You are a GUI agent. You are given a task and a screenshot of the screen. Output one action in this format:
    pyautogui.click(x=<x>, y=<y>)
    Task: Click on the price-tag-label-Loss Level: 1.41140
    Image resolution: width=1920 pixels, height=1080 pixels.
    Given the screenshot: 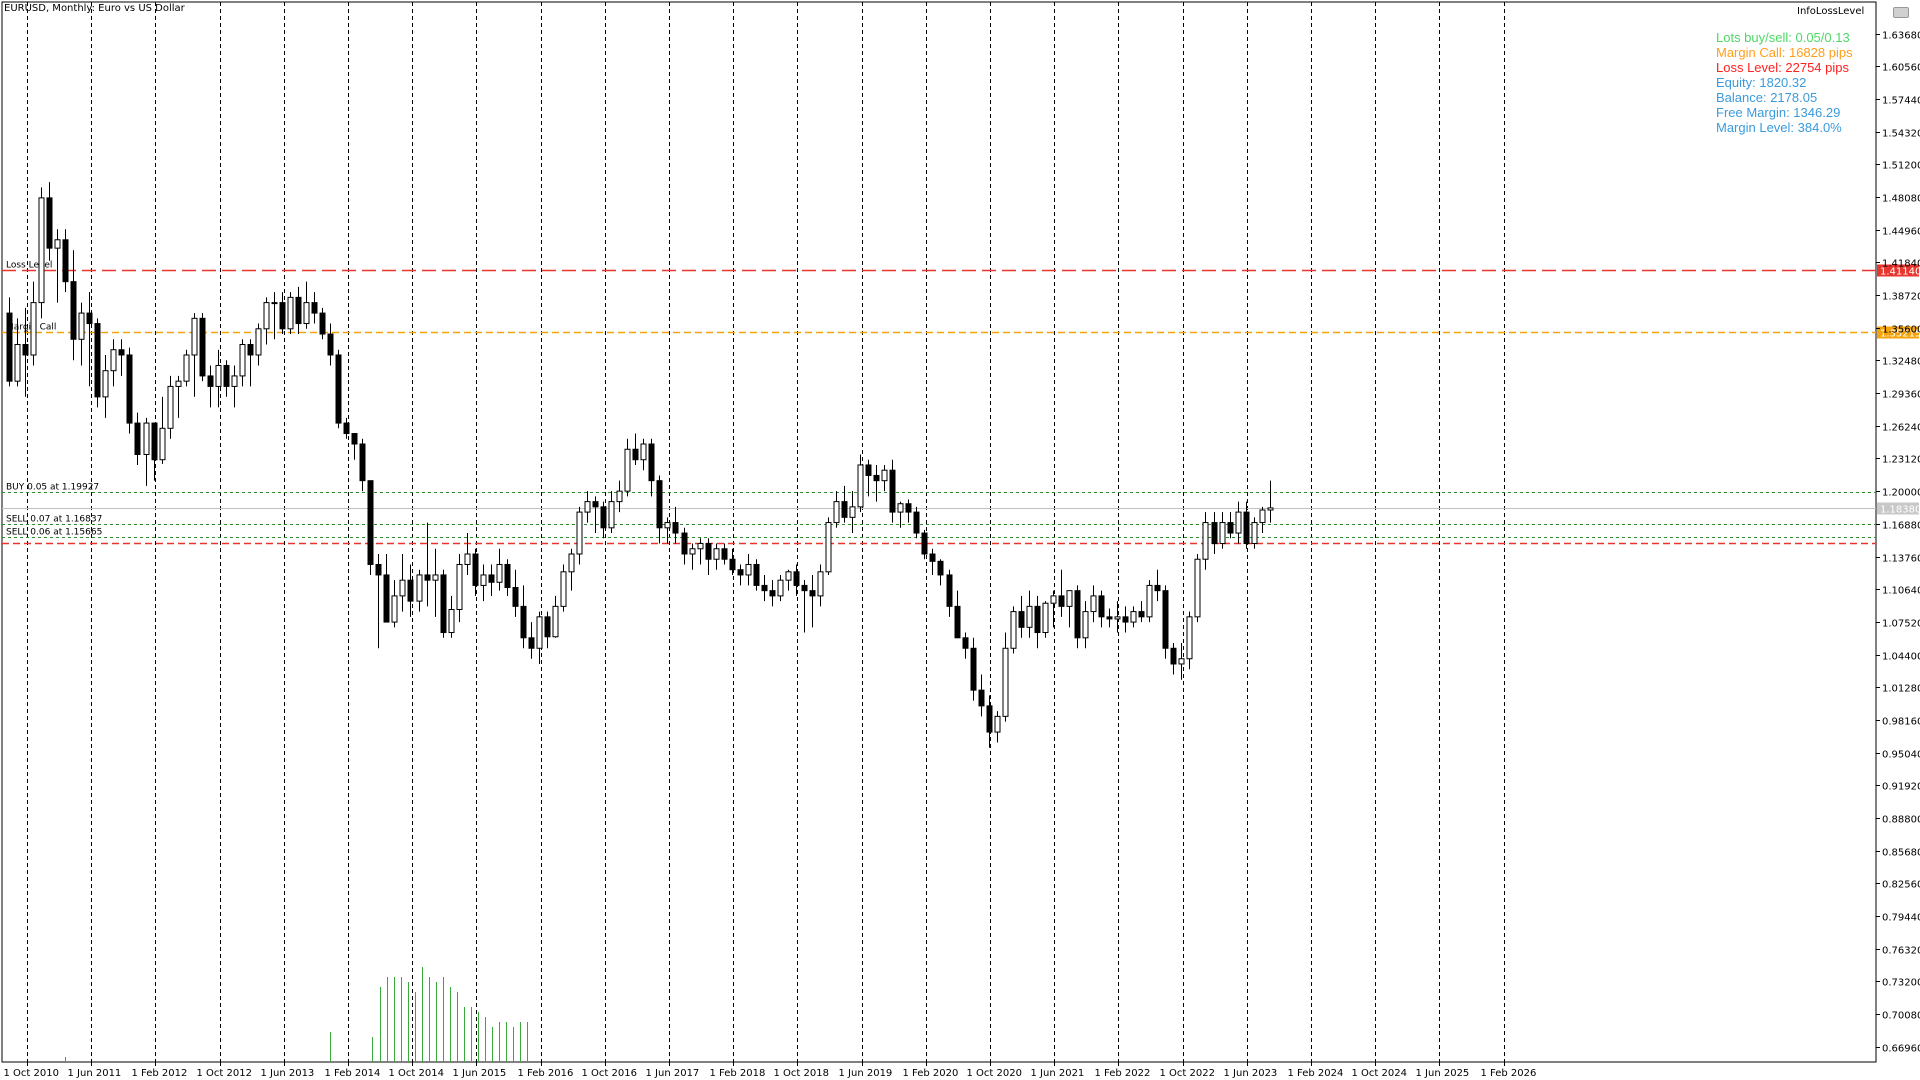 What is the action you would take?
    pyautogui.click(x=1900, y=272)
    